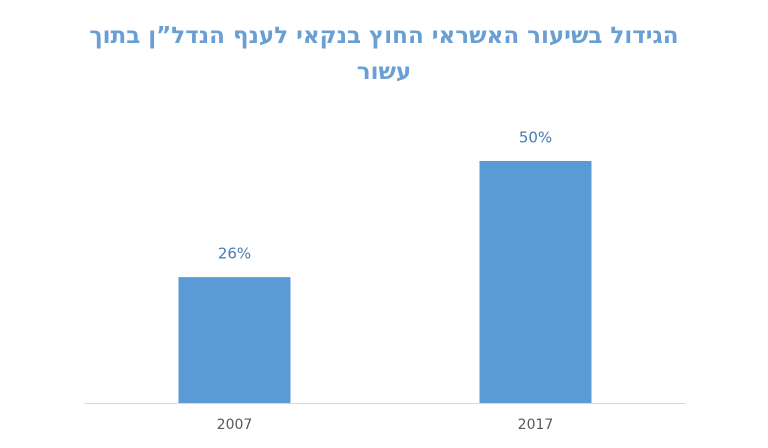 The height and width of the screenshot is (448, 768). Describe the element at coordinates (234, 254) in the screenshot. I see `value-label: 26%` at that location.